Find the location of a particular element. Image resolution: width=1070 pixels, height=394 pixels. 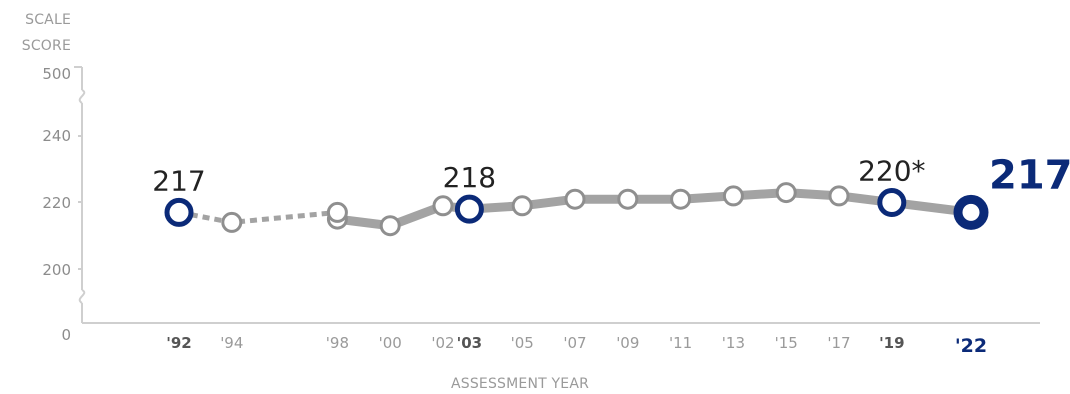

y-tick-label: 0 is located at coordinates (66, 335).